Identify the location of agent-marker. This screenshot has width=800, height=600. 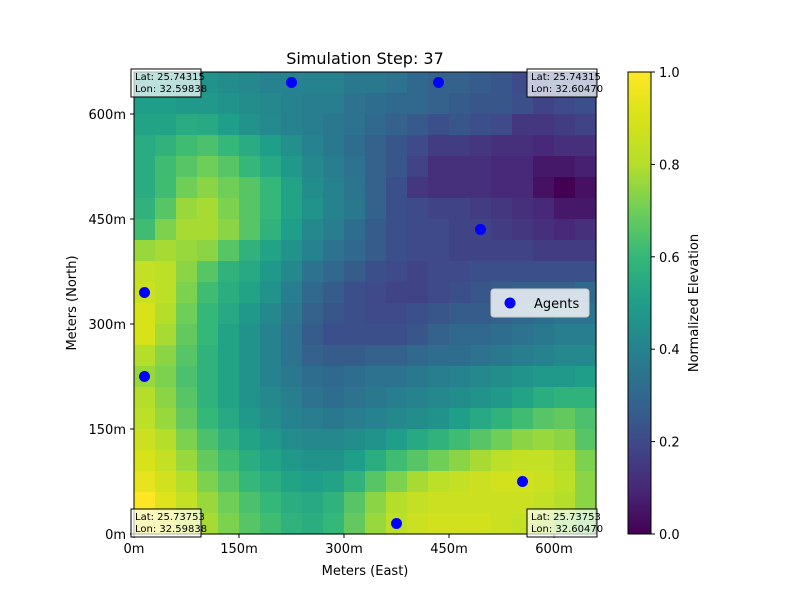
(522, 481).